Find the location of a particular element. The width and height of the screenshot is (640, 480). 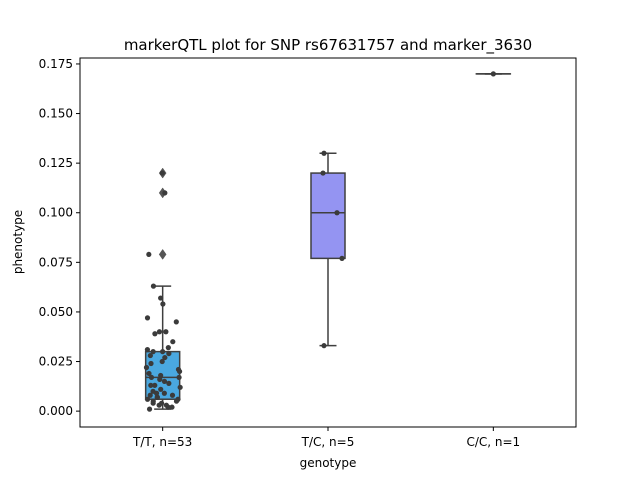

box-body is located at coordinates (328, 216).